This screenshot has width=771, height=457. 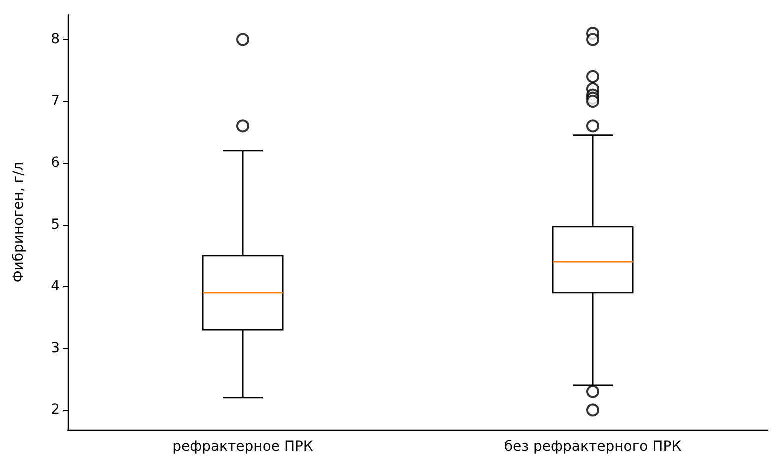 I want to click on y-axis-title: Фибриноген, г/л, so click(x=19, y=222).